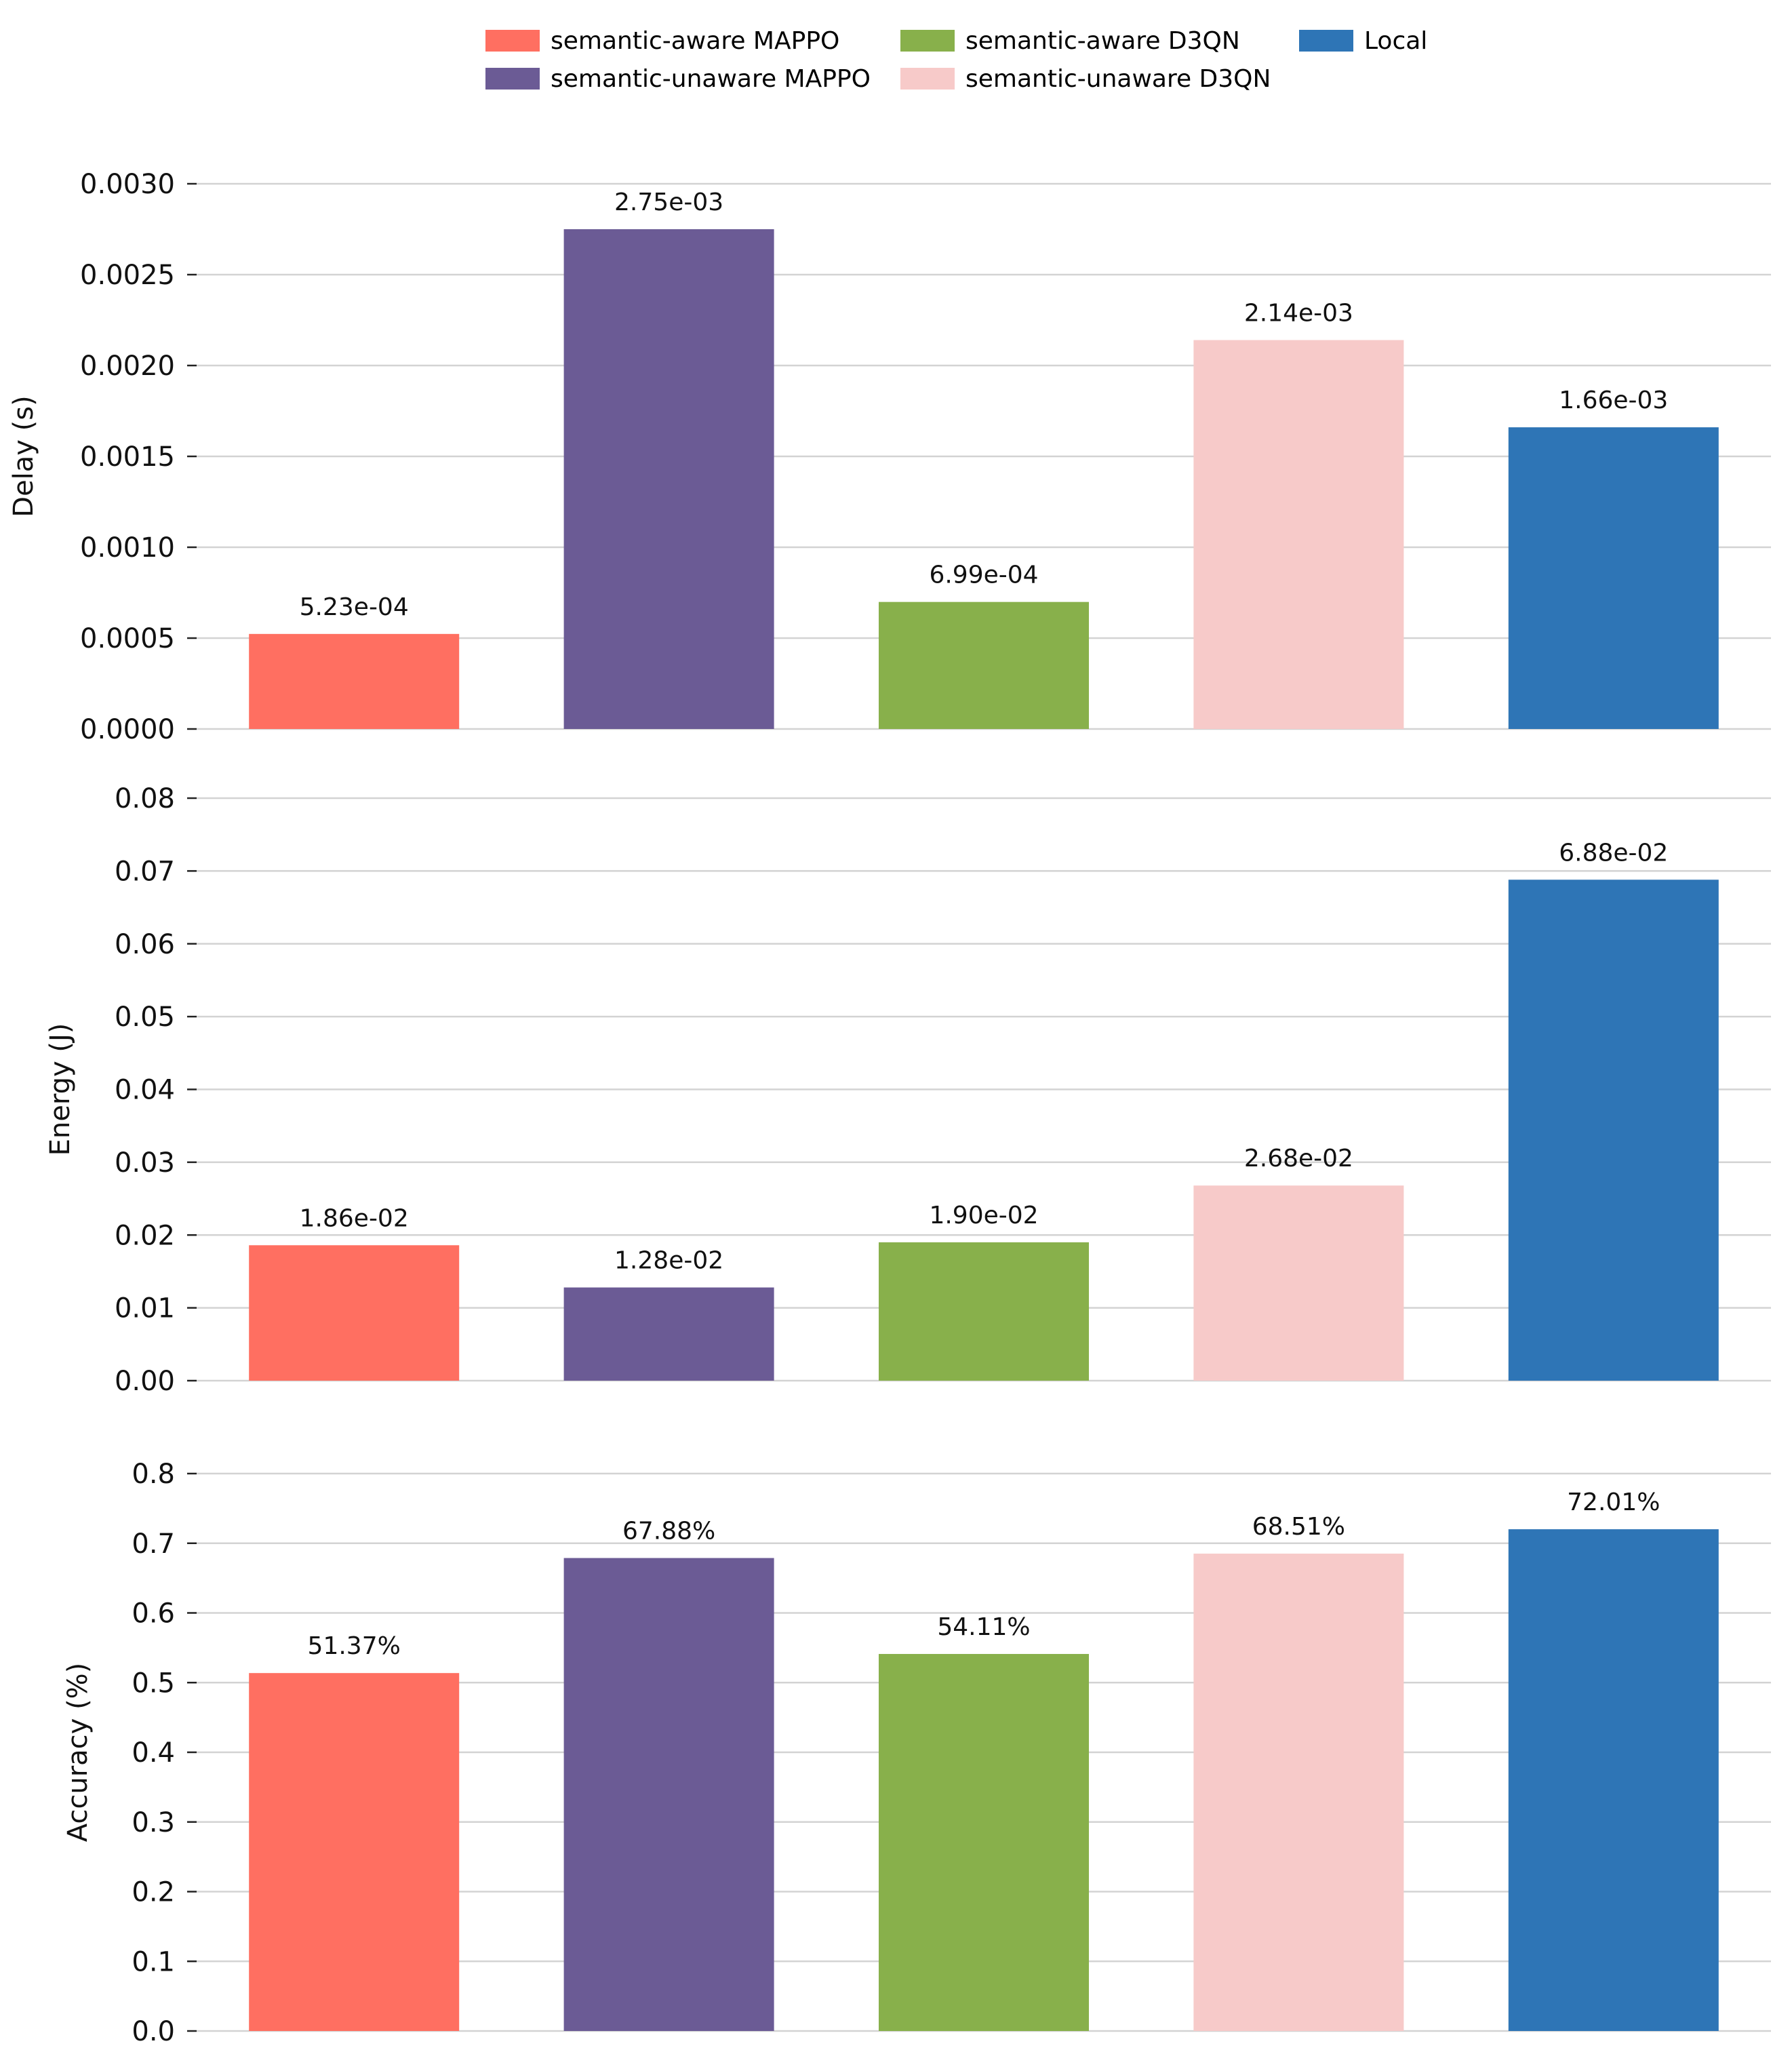  Describe the element at coordinates (695, 41) in the screenshot. I see `legend-label: semantic-aware MAPPO` at that location.